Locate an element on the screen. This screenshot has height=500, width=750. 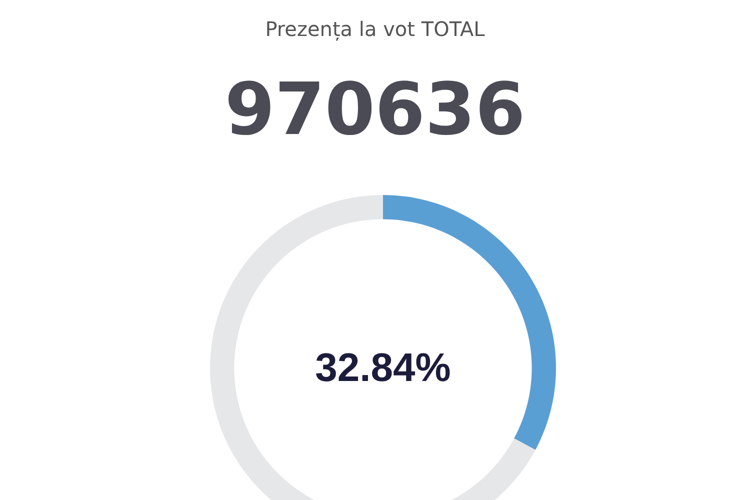
chart-subtitle: 970636 is located at coordinates (375, 109).